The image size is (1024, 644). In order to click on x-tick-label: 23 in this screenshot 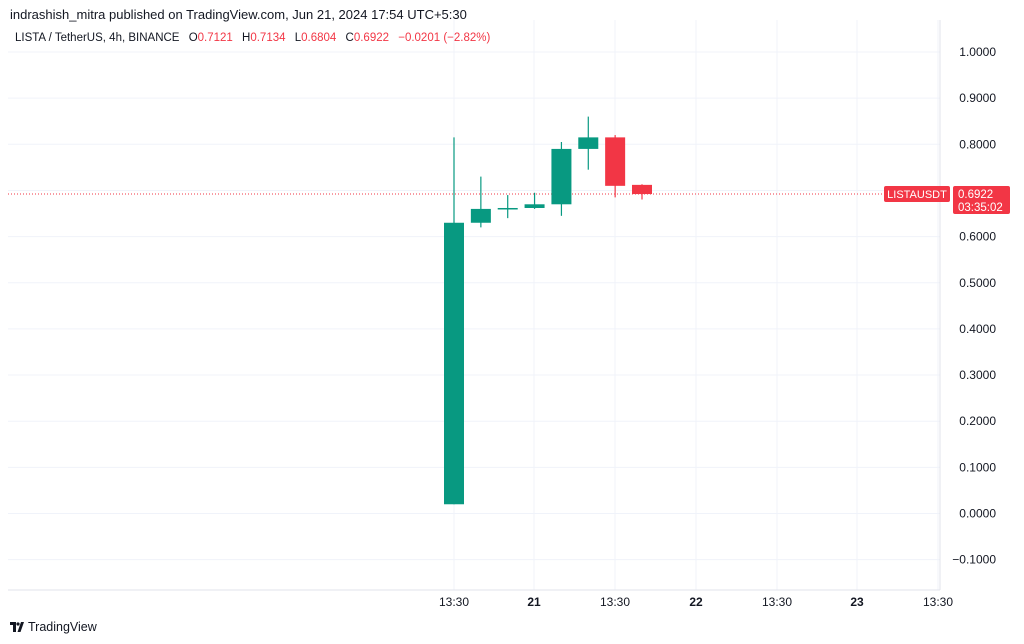, I will do `click(857, 602)`.